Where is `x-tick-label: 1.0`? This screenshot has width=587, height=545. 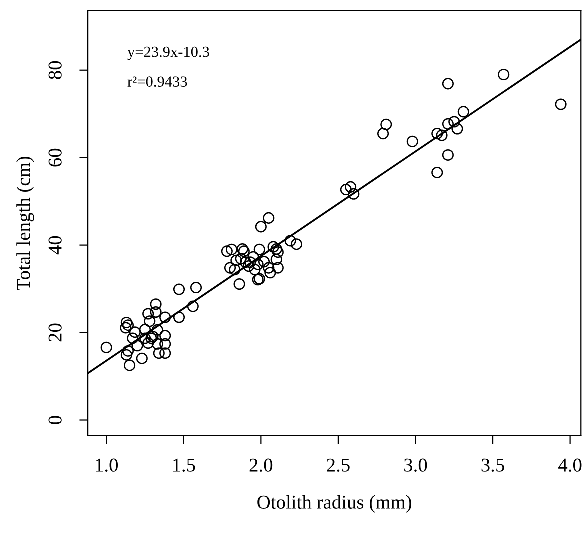
x-tick-label: 1.0 is located at coordinates (107, 465).